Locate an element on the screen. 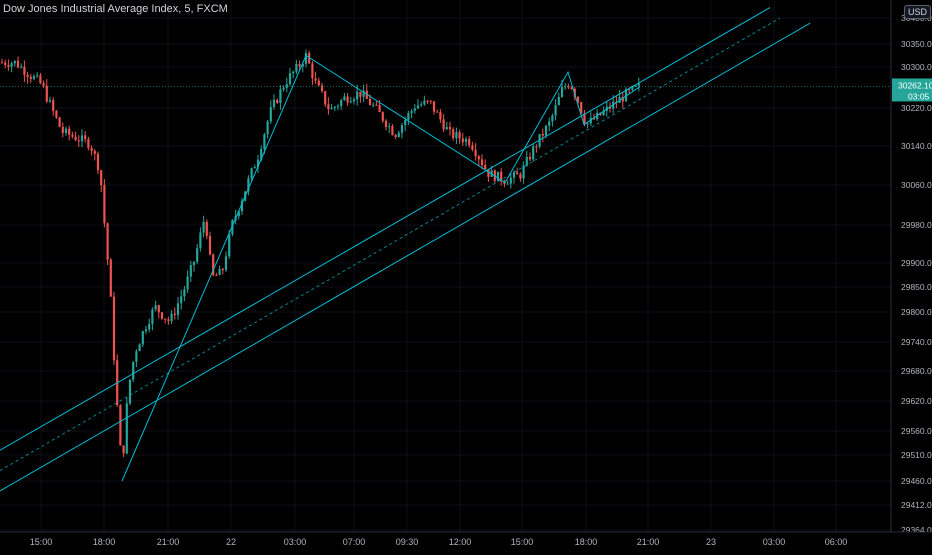  time-axis is located at coordinates (466, 541).